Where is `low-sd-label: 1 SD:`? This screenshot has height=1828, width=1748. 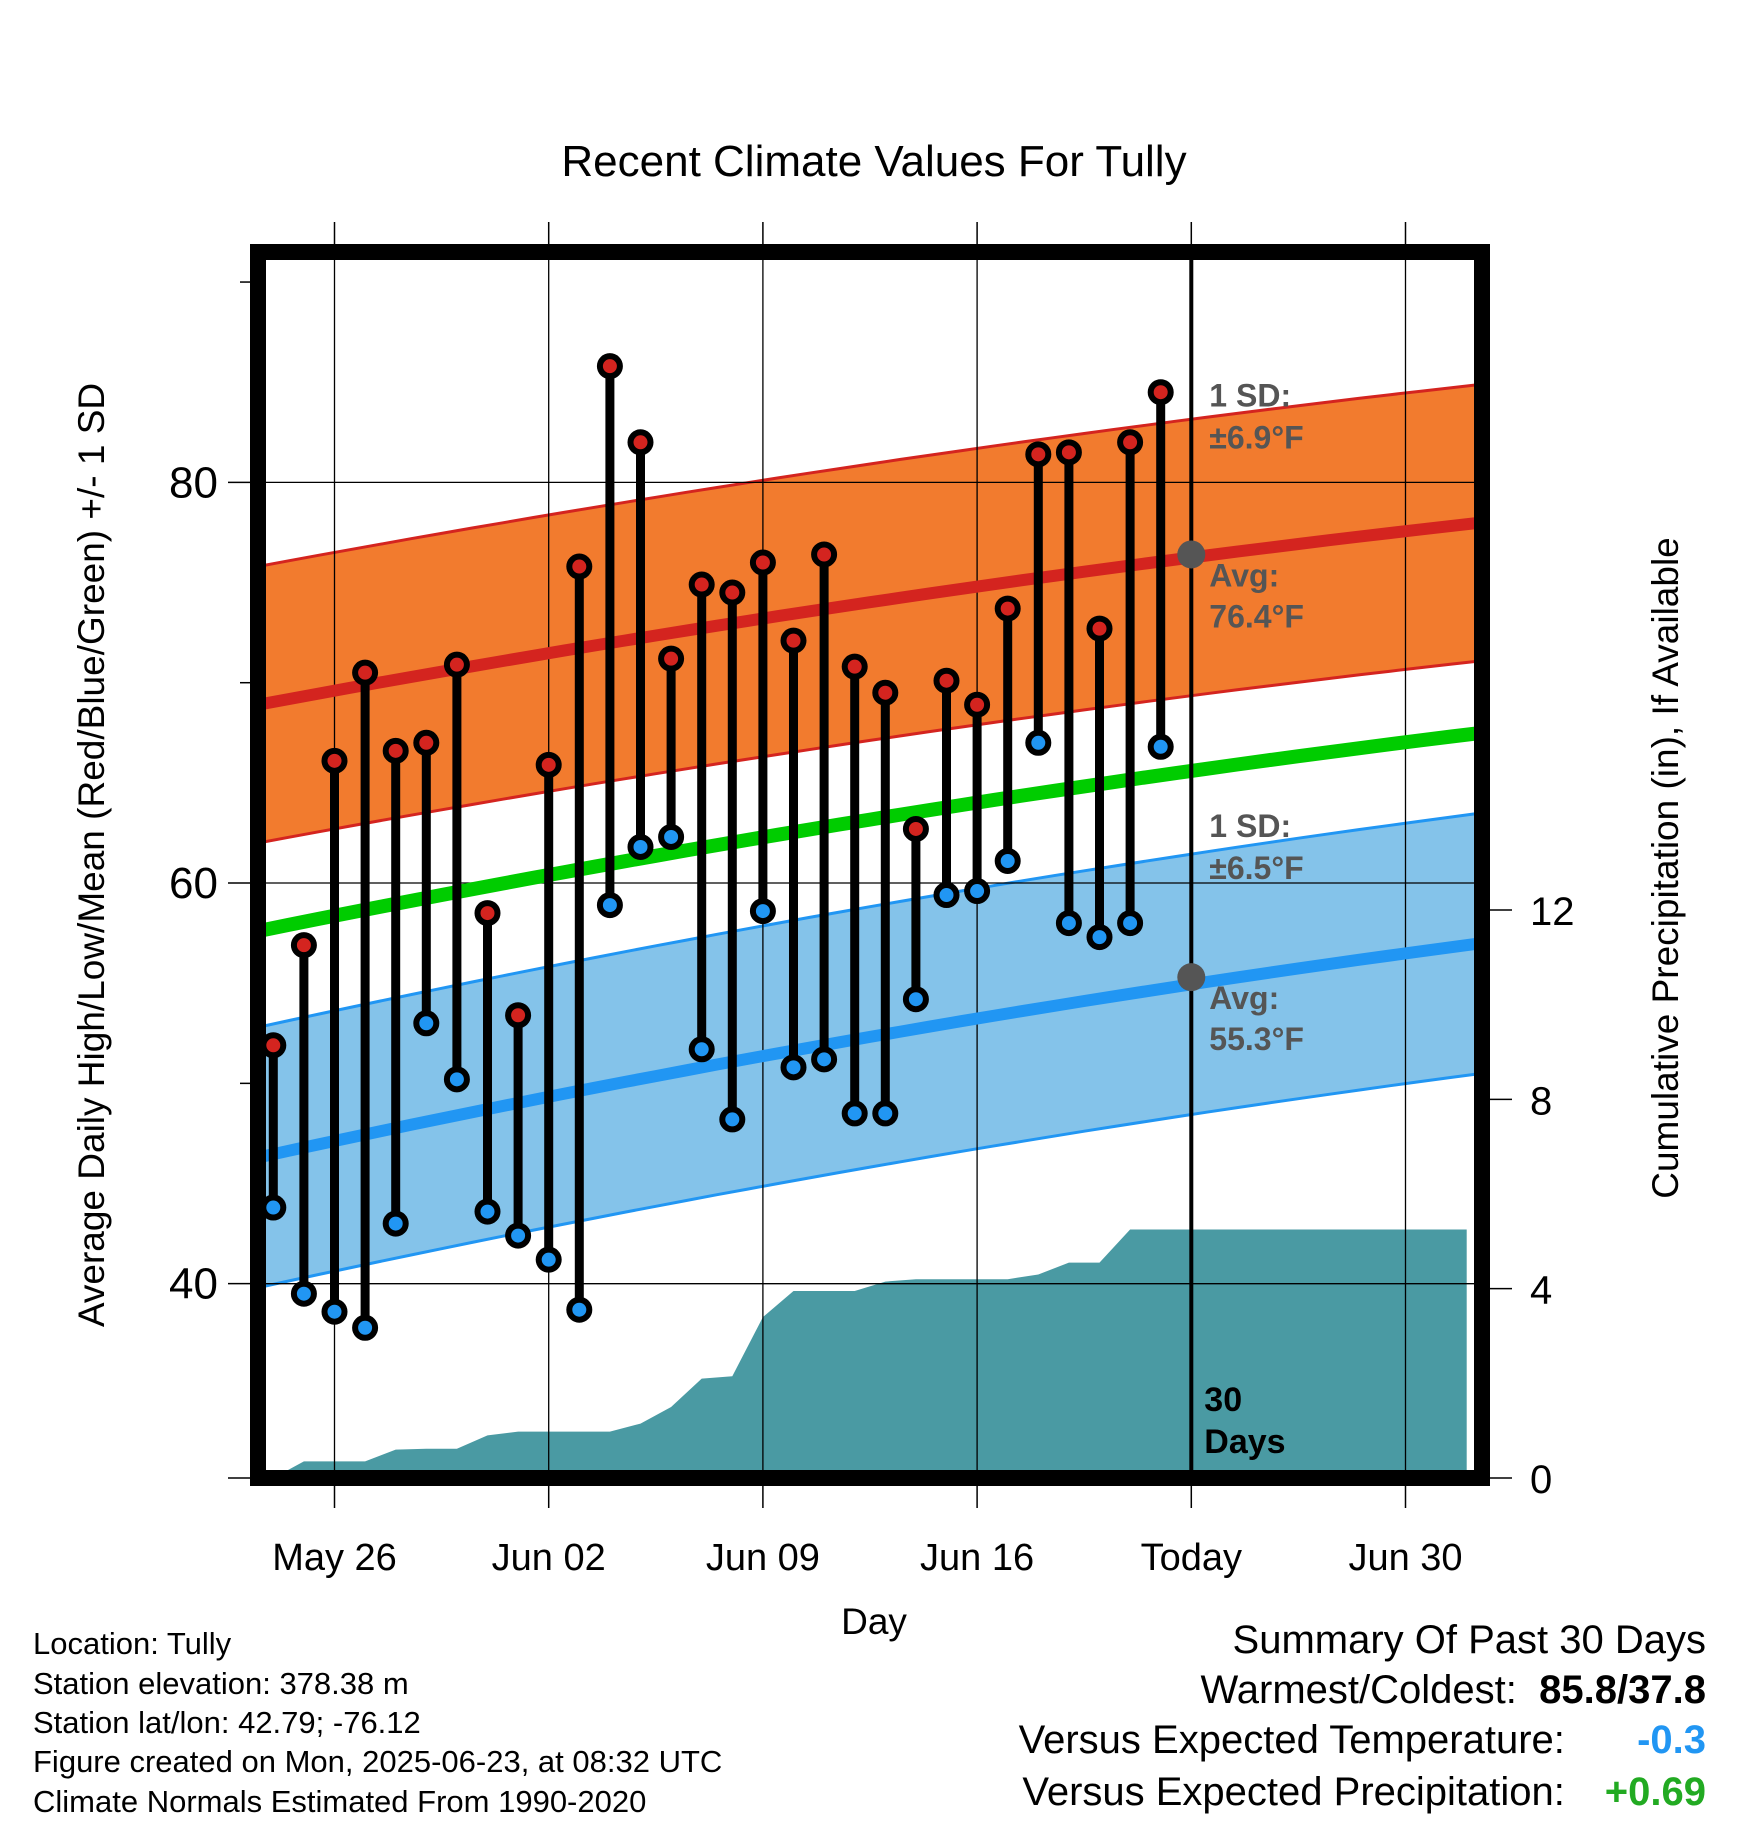 low-sd-label: 1 SD: is located at coordinates (1250, 826).